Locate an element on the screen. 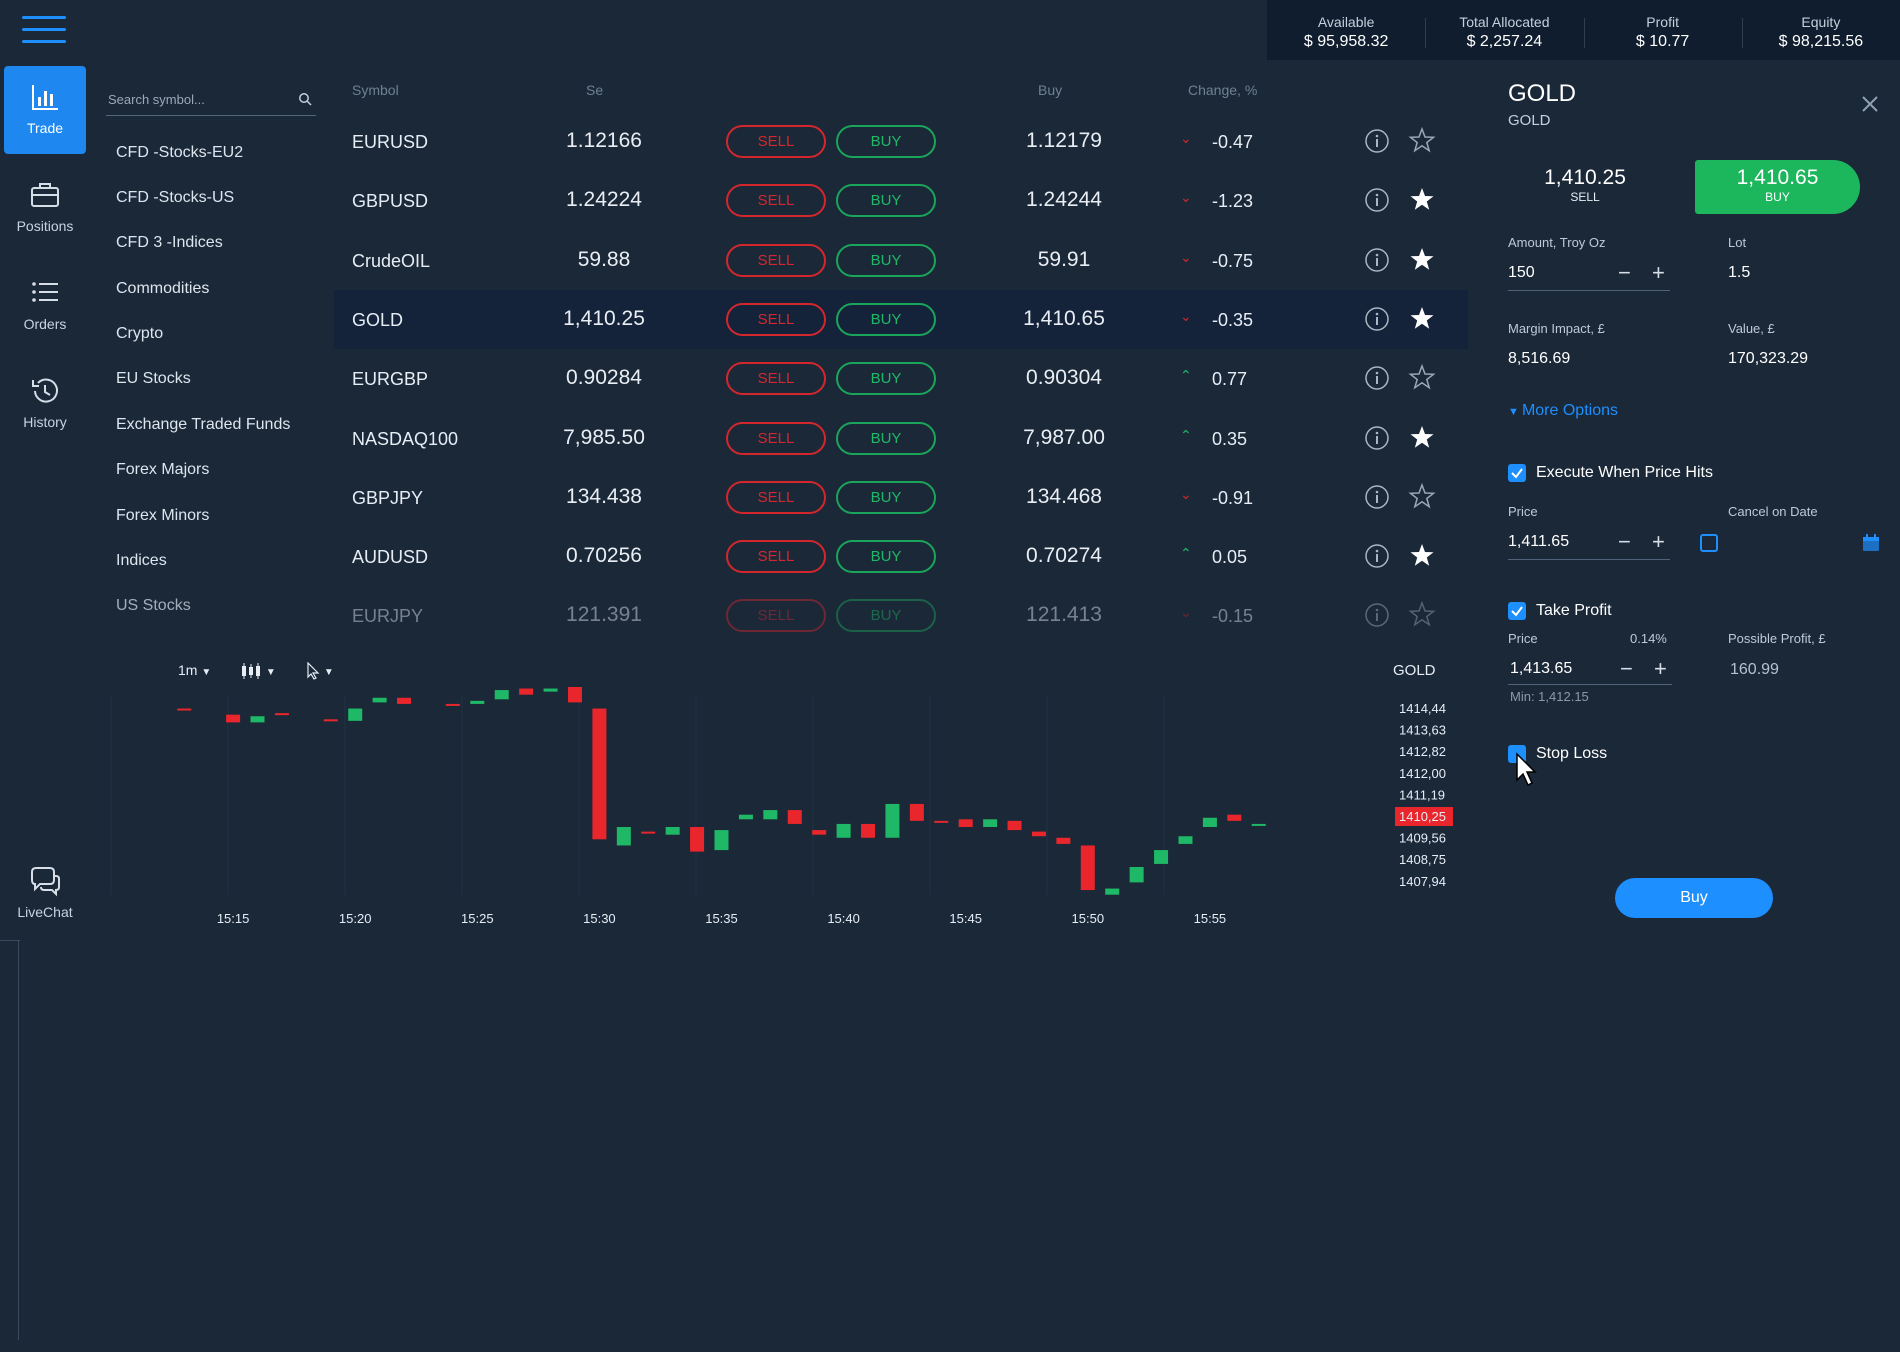 The width and height of the screenshot is (1900, 1352). history-icon is located at coordinates (45, 390).